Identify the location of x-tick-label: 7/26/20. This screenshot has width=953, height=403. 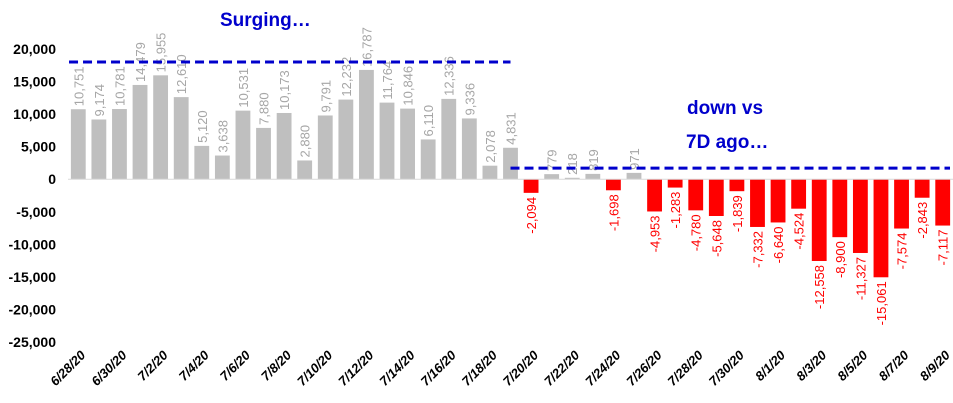
(644, 368).